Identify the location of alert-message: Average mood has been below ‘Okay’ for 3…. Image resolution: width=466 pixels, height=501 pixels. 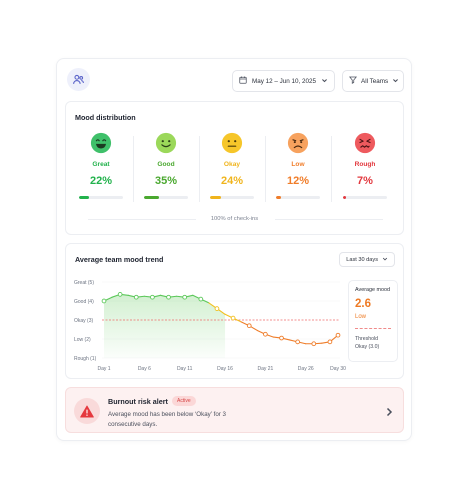
(167, 419).